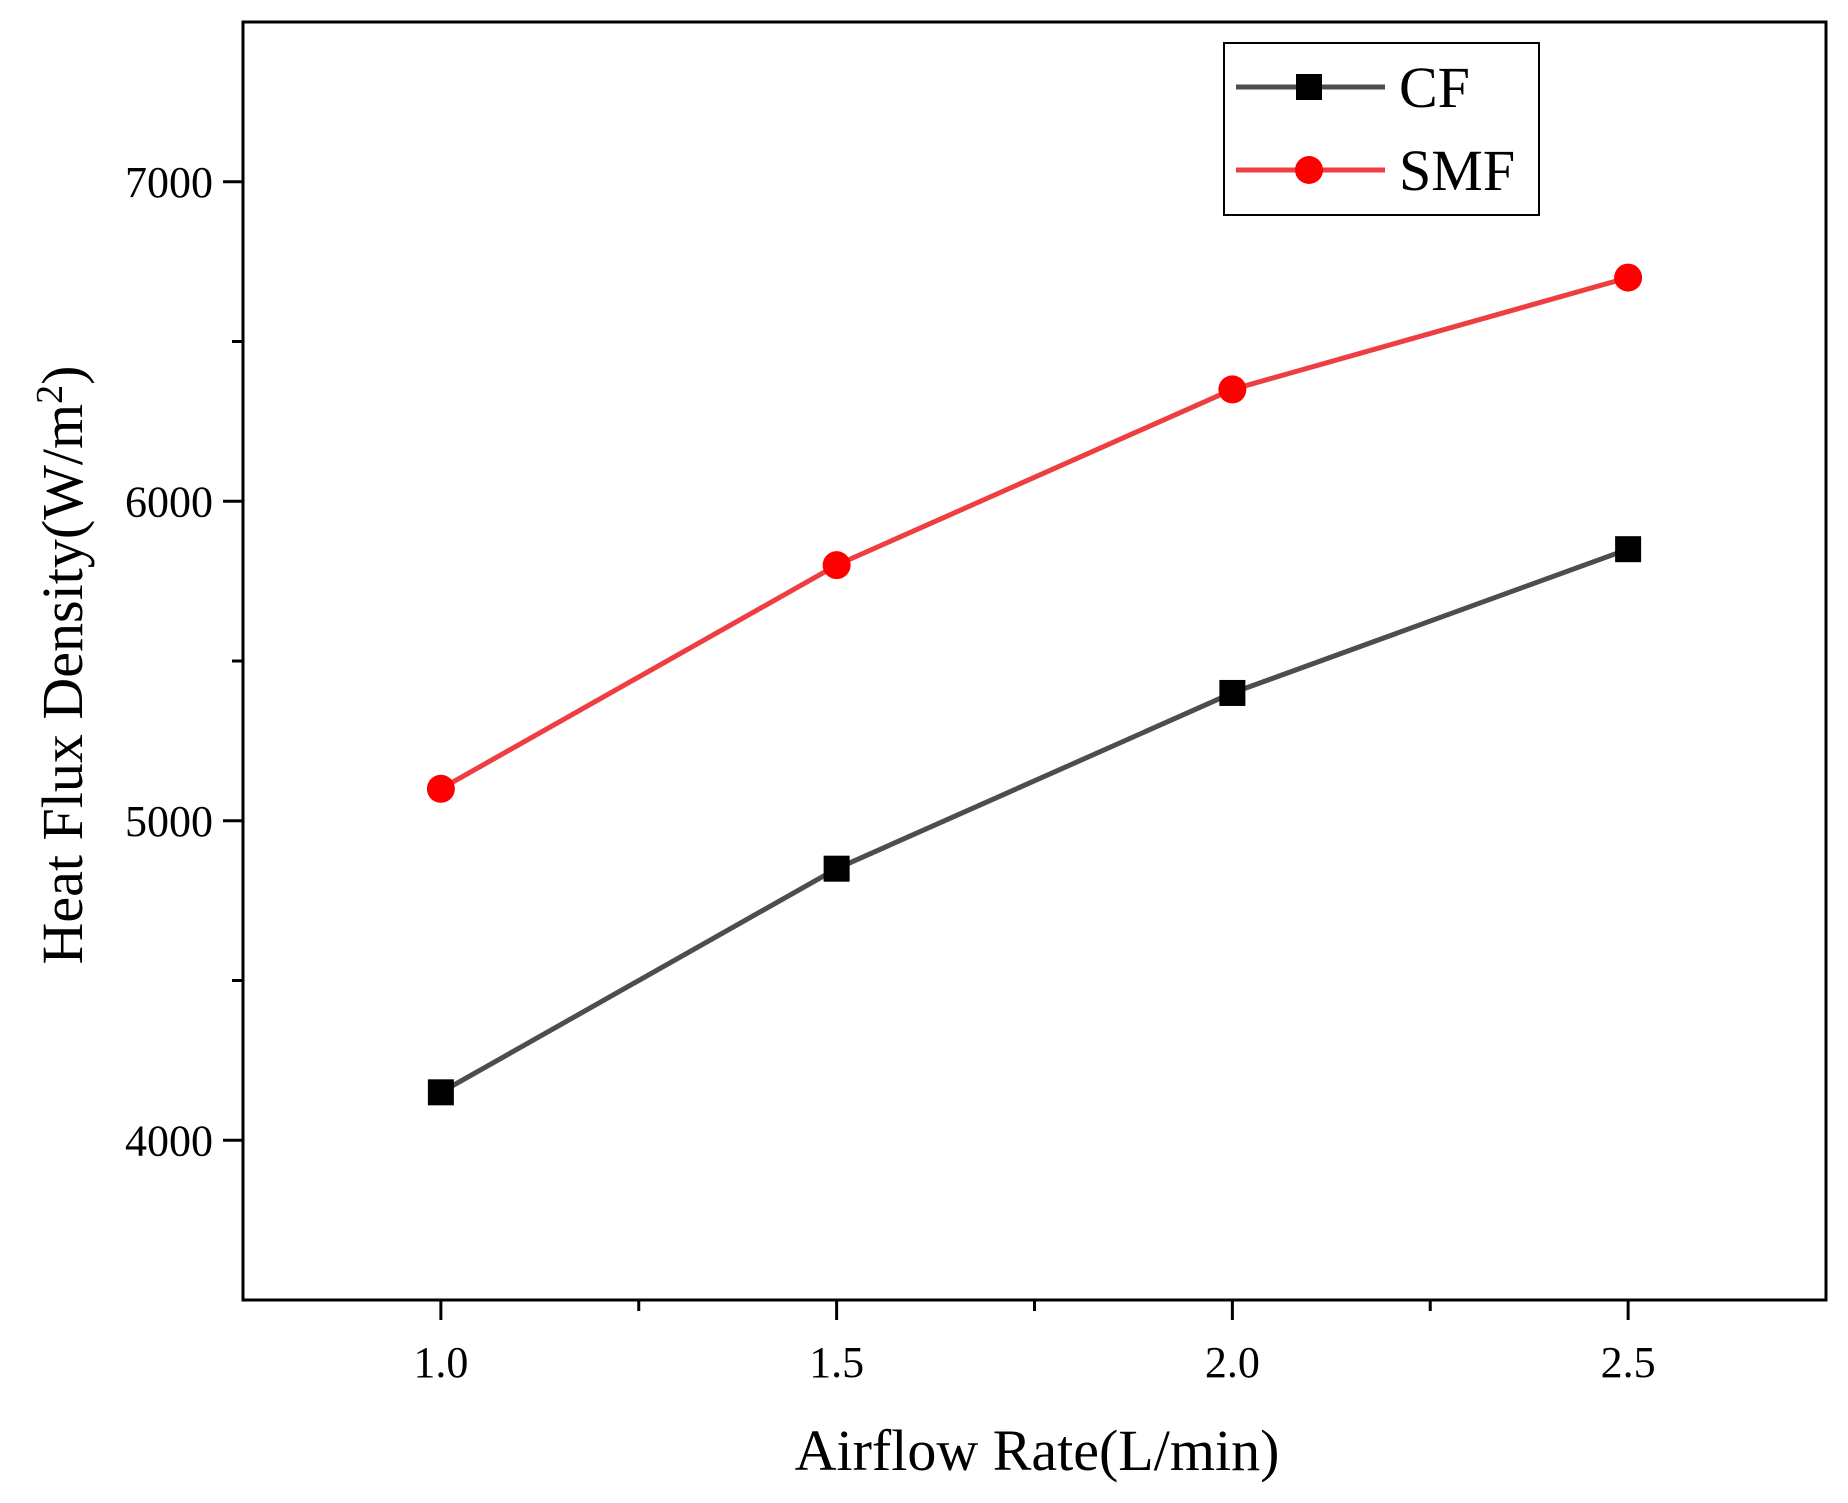 The height and width of the screenshot is (1503, 1848). I want to click on legend: CF SMF, so click(1381, 129).